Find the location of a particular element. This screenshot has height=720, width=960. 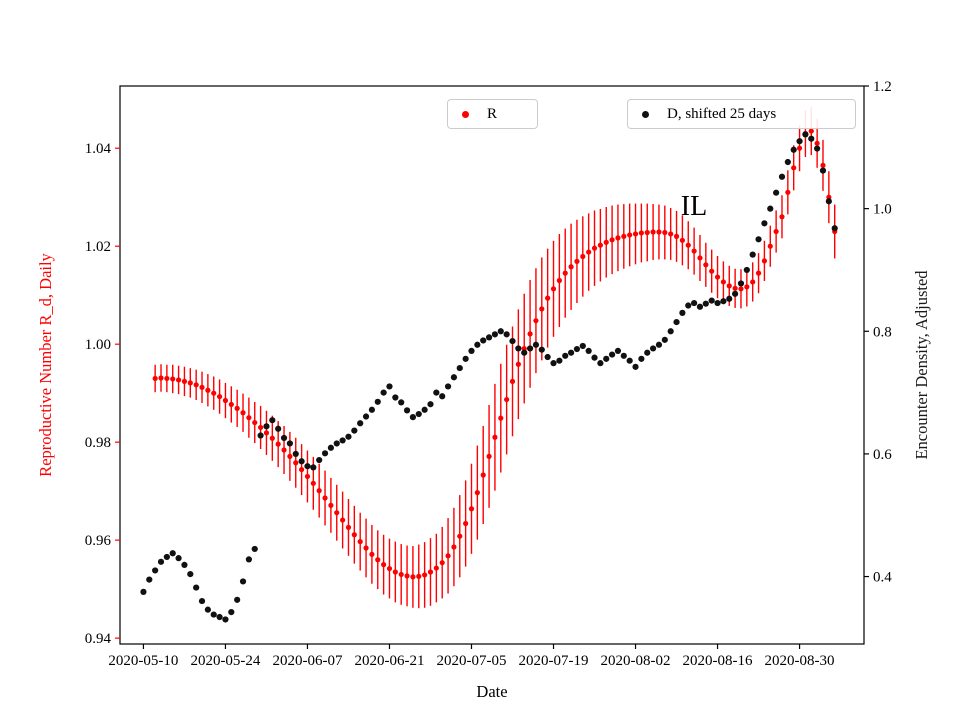

svg-text: 2020-06-21 is located at coordinates (389, 661).